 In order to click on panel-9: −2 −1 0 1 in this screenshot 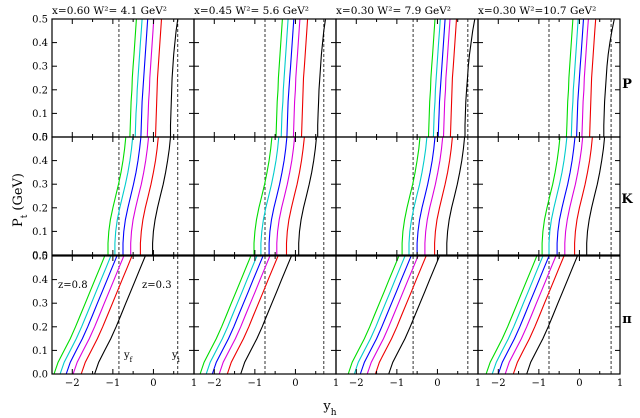, I will do `click(266, 322)`.